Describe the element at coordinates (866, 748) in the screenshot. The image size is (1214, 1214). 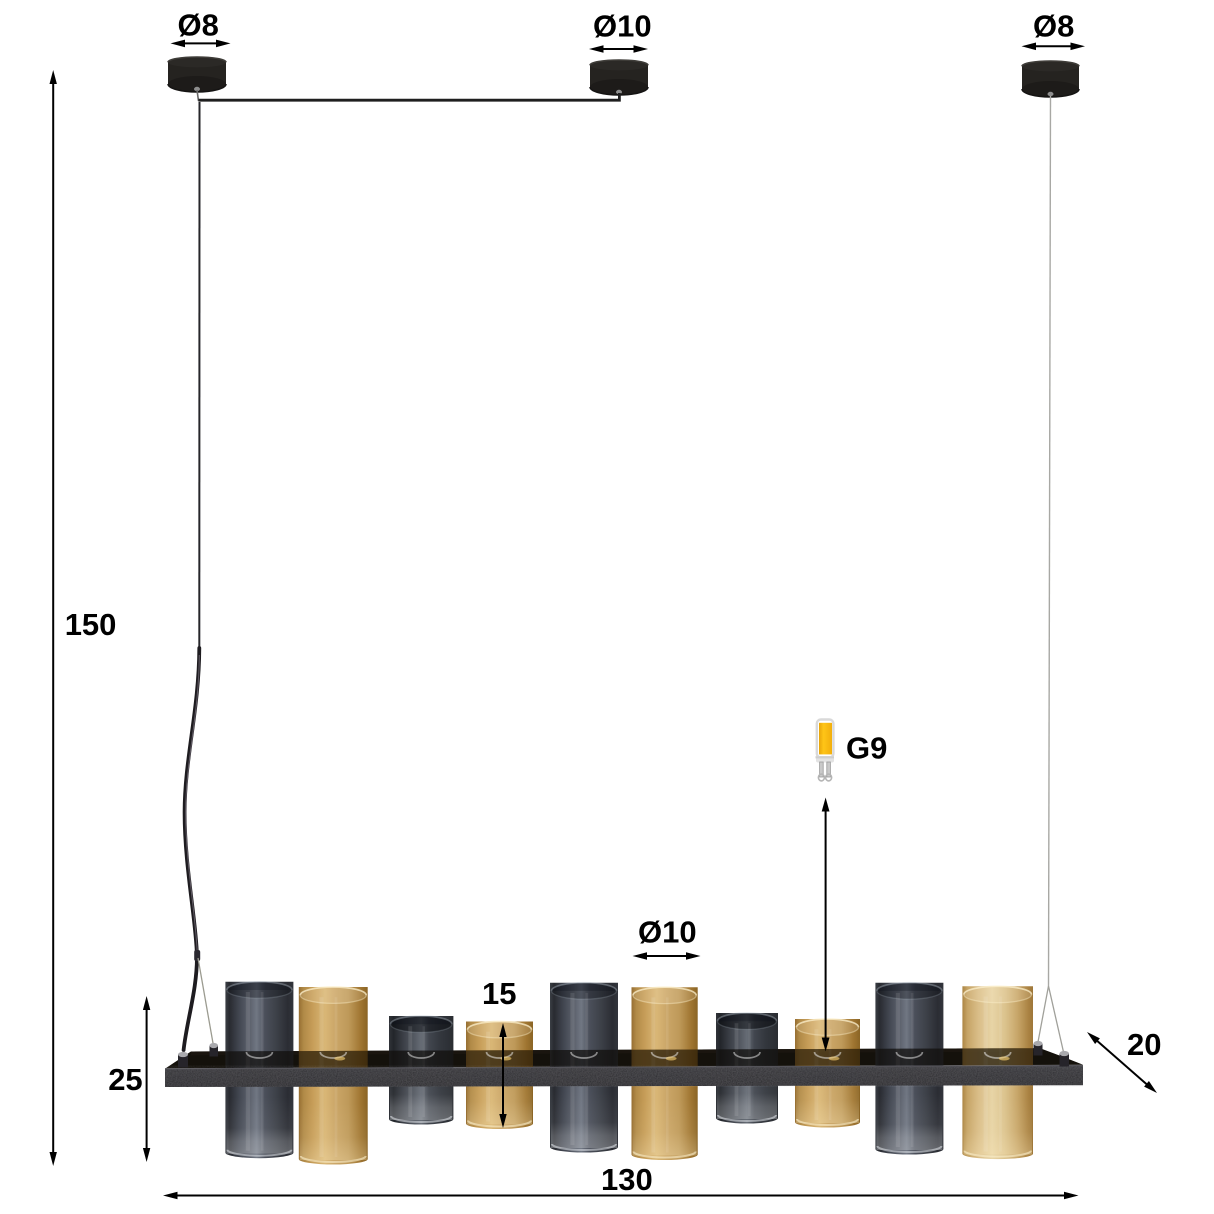
I see `svg-text: G9` at that location.